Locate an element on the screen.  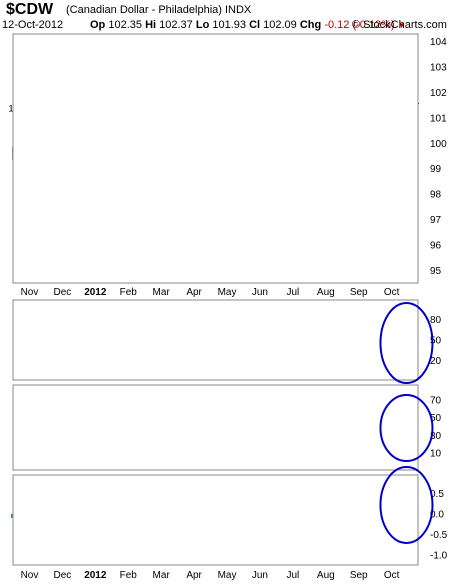
stochastic-panel-frame is located at coordinates (215, 340).